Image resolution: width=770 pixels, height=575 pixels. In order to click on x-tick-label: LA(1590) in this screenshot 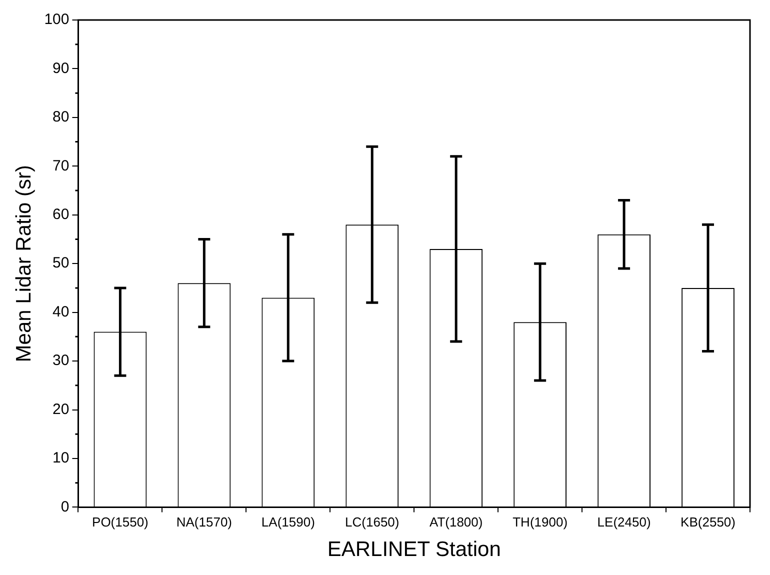, I will do `click(288, 522)`.